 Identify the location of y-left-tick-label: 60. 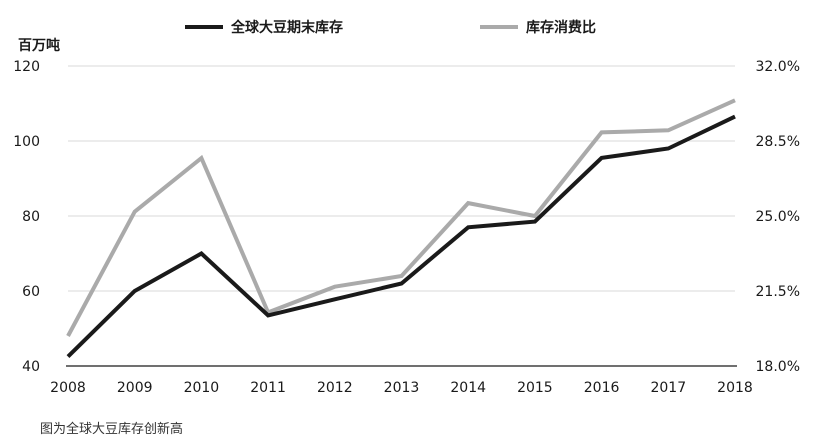
(31, 292).